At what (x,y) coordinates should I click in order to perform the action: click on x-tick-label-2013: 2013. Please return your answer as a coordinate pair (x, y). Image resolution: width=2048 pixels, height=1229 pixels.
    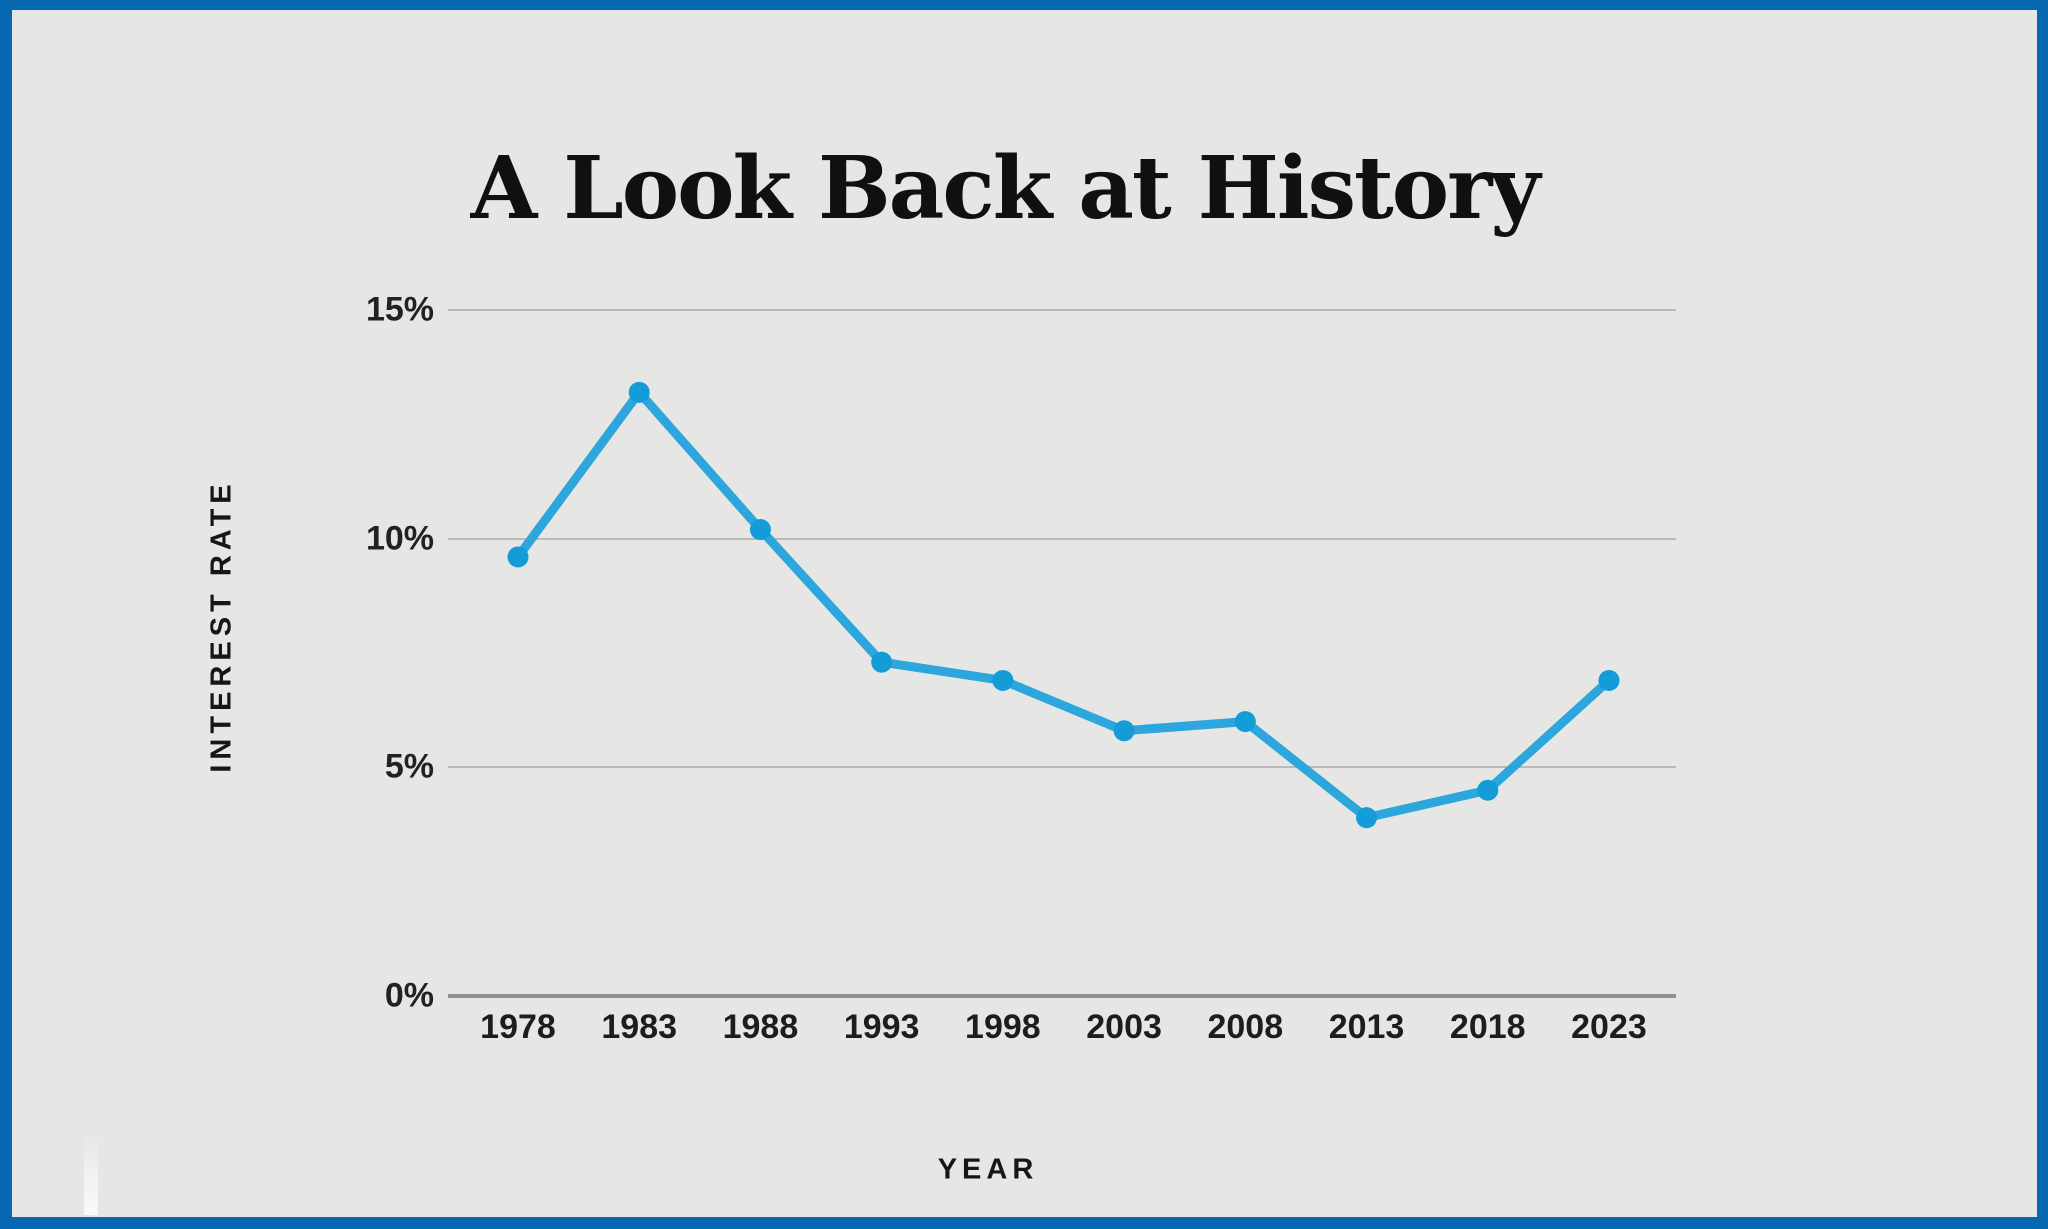
    Looking at the image, I should click on (1366, 1027).